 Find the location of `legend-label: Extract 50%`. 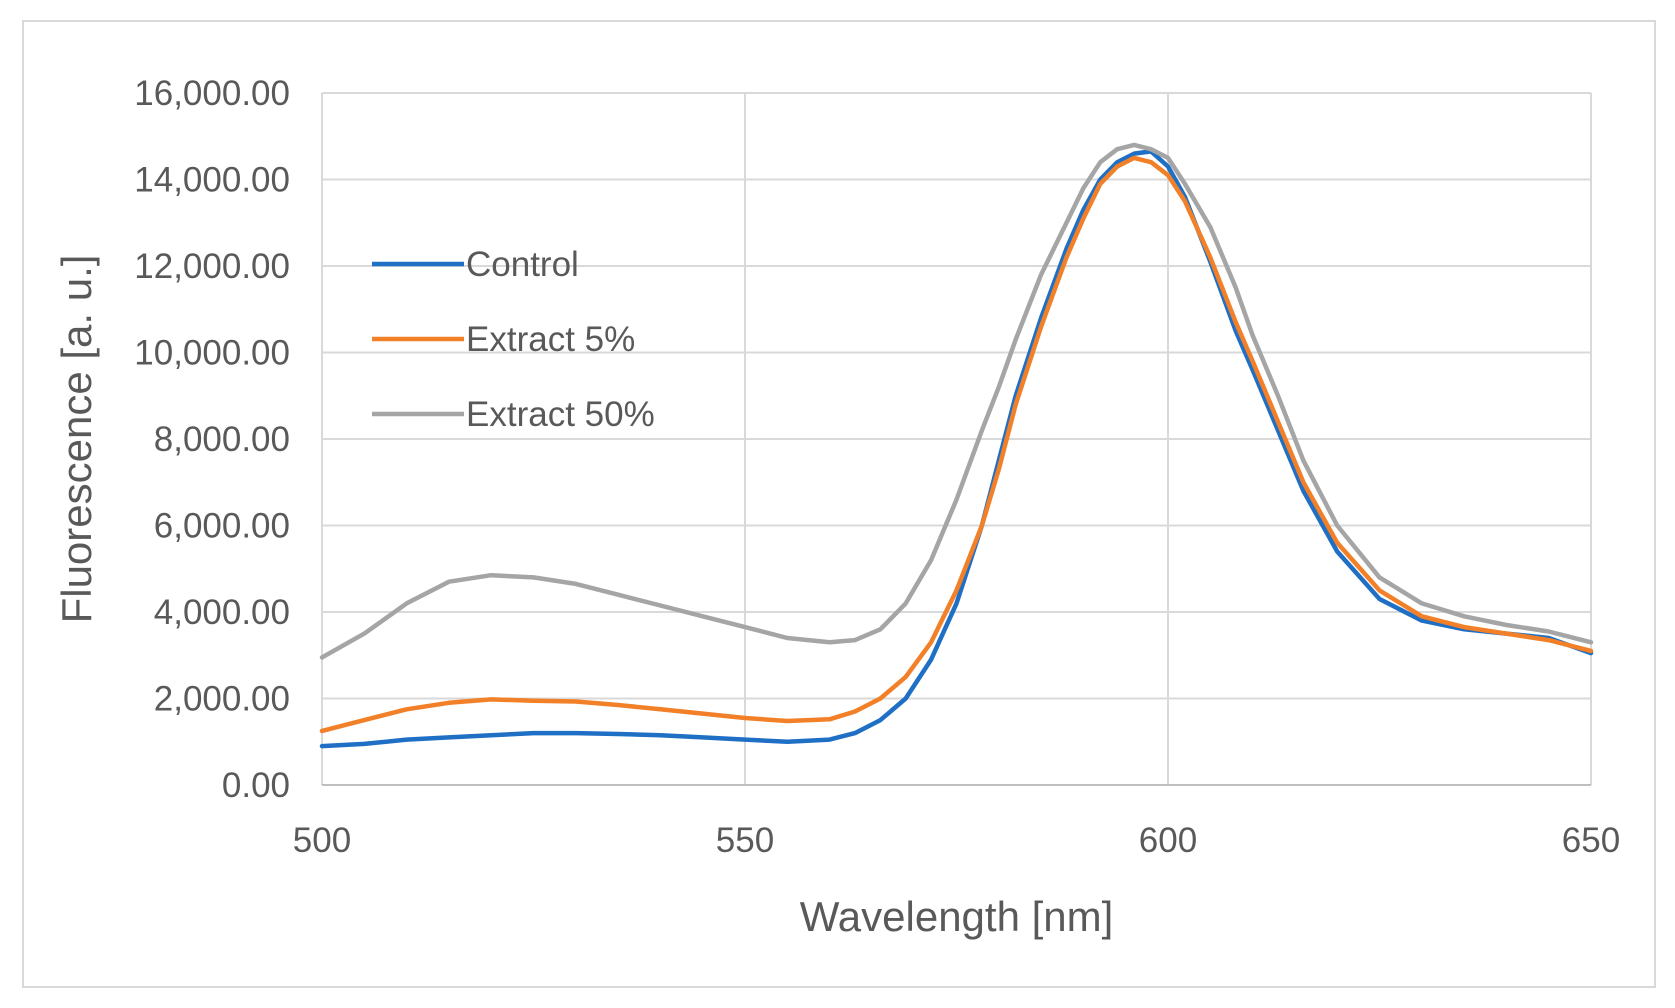

legend-label: Extract 50% is located at coordinates (560, 414).